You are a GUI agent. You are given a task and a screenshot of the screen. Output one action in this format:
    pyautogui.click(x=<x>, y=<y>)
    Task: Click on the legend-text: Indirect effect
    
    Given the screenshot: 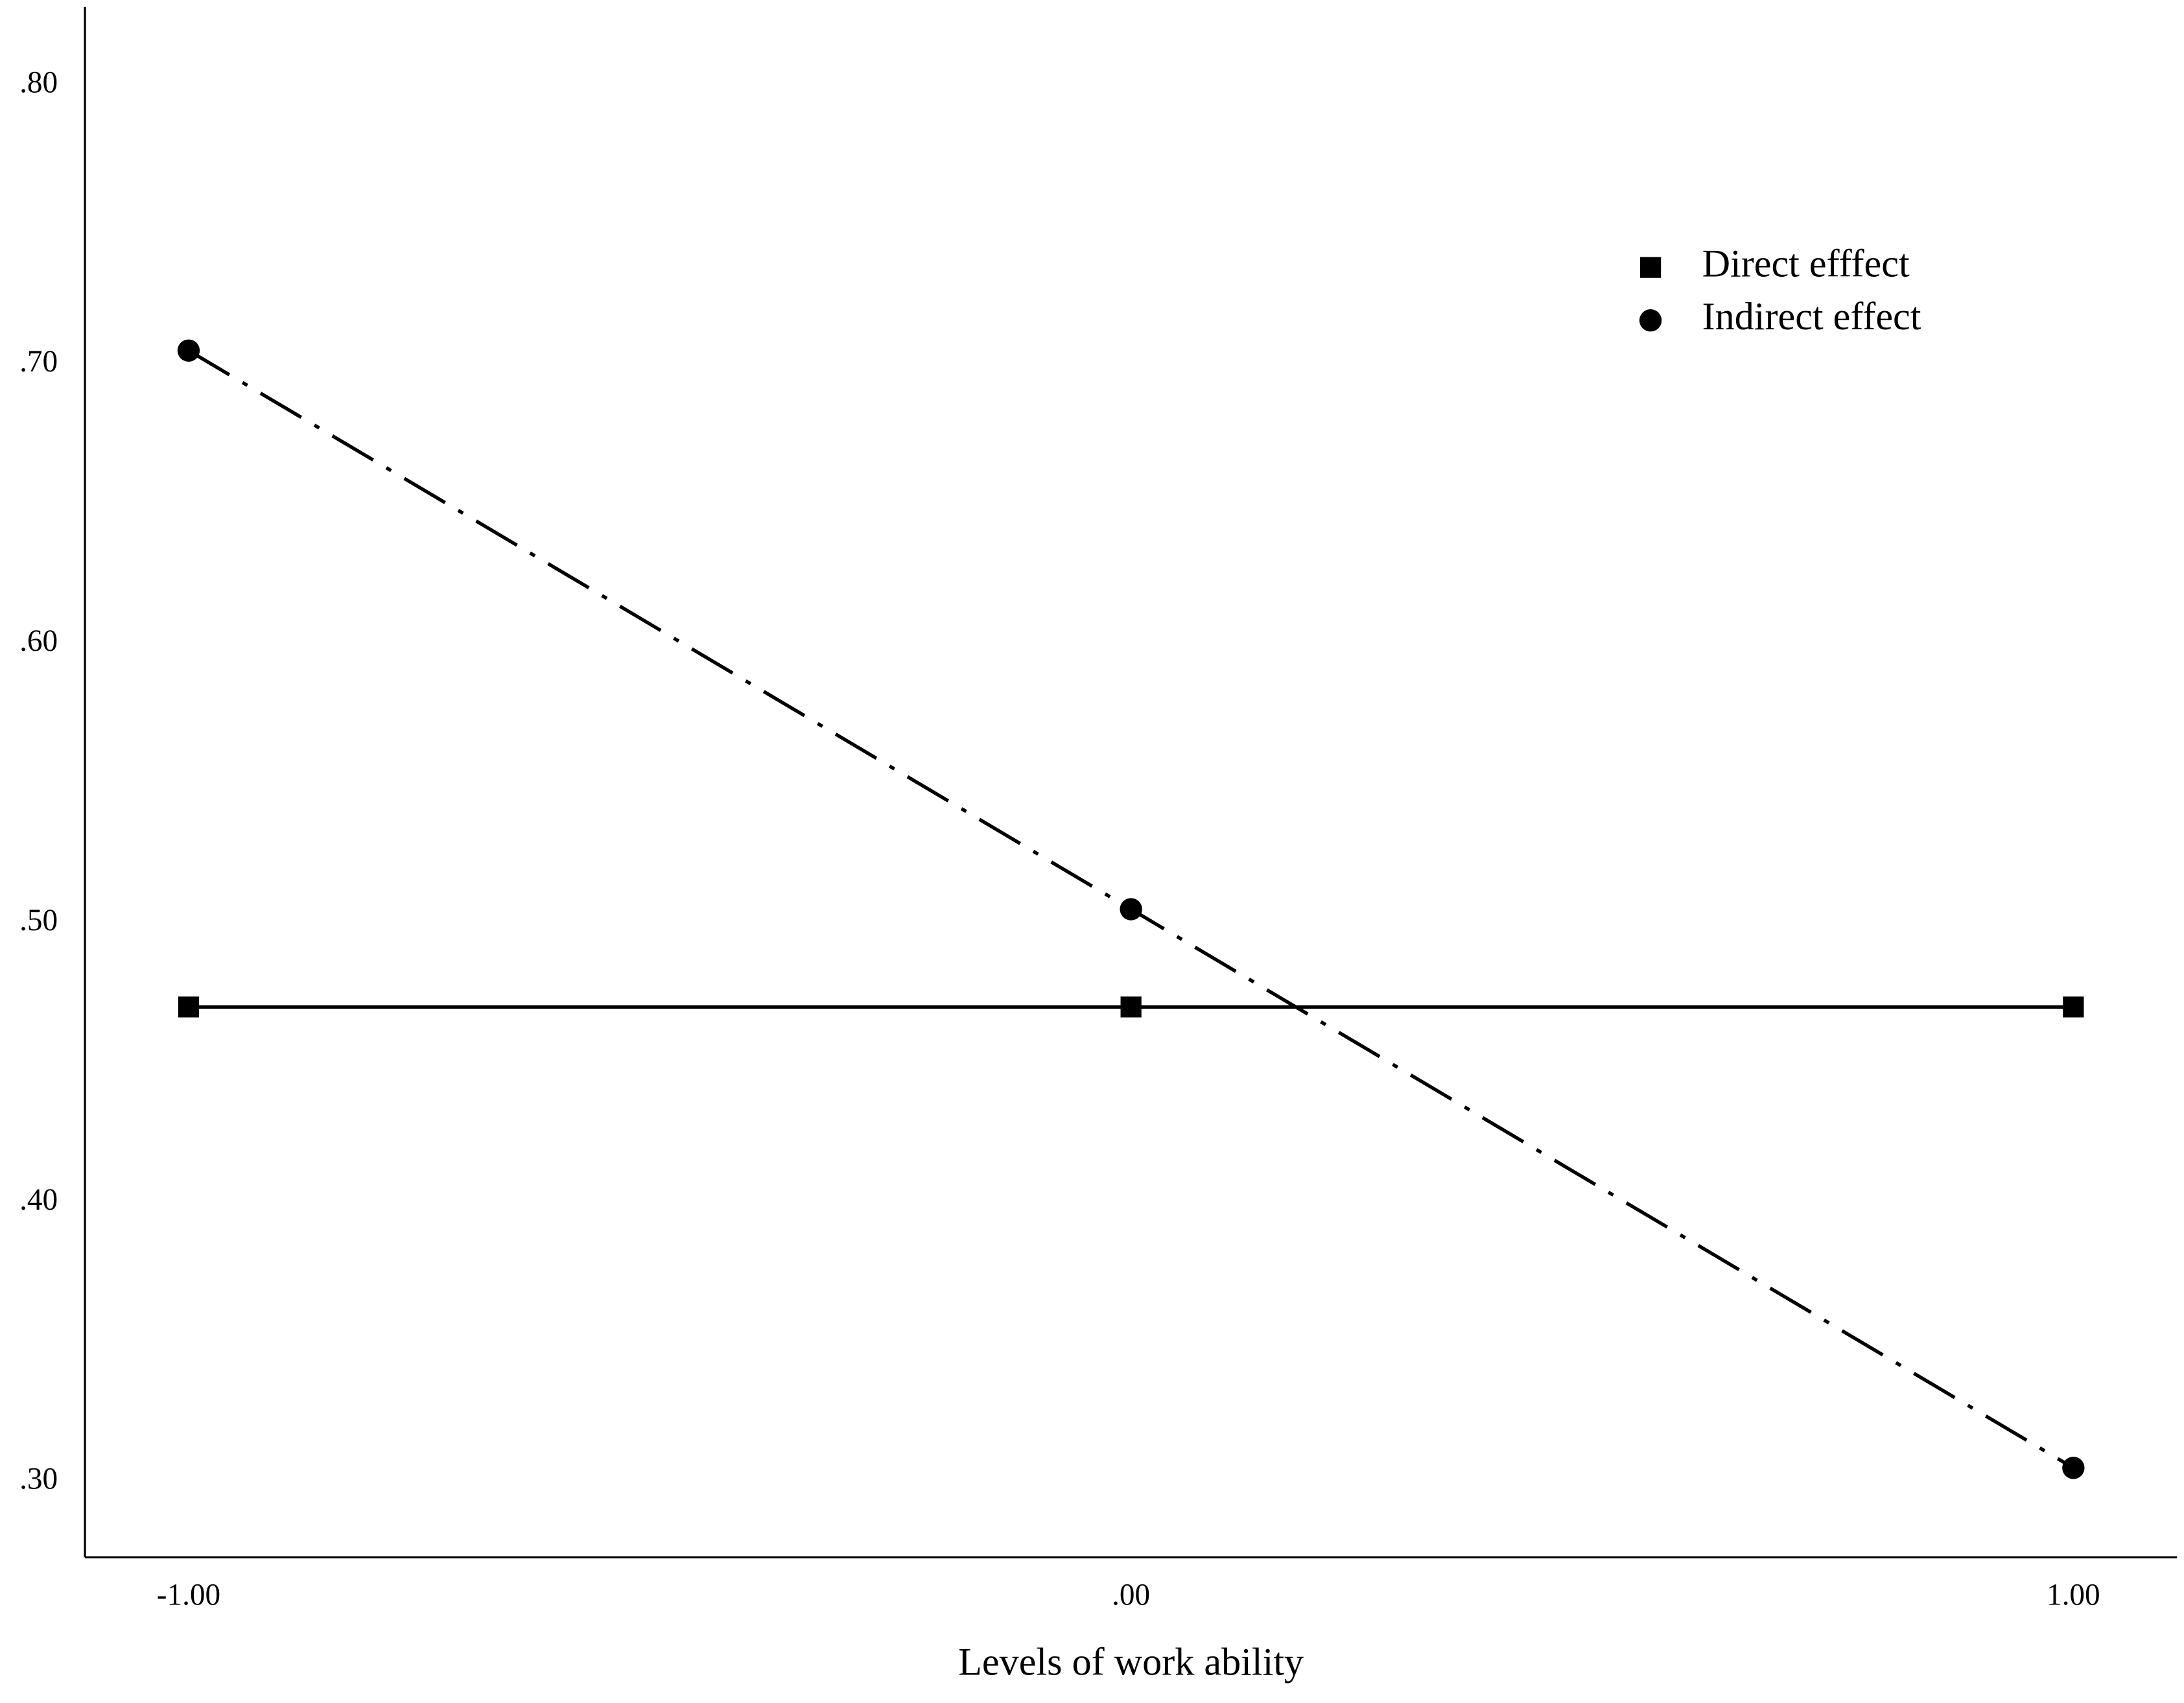 What is the action you would take?
    pyautogui.click(x=1812, y=316)
    